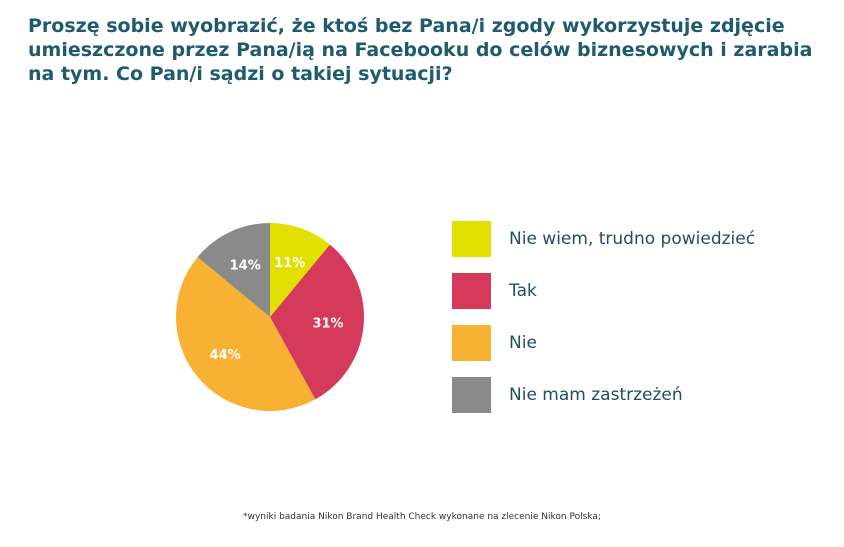 The height and width of the screenshot is (547, 844). What do you see at coordinates (632, 239) in the screenshot?
I see `legend-label: Nie wiem, trudno powiedzieć` at bounding box center [632, 239].